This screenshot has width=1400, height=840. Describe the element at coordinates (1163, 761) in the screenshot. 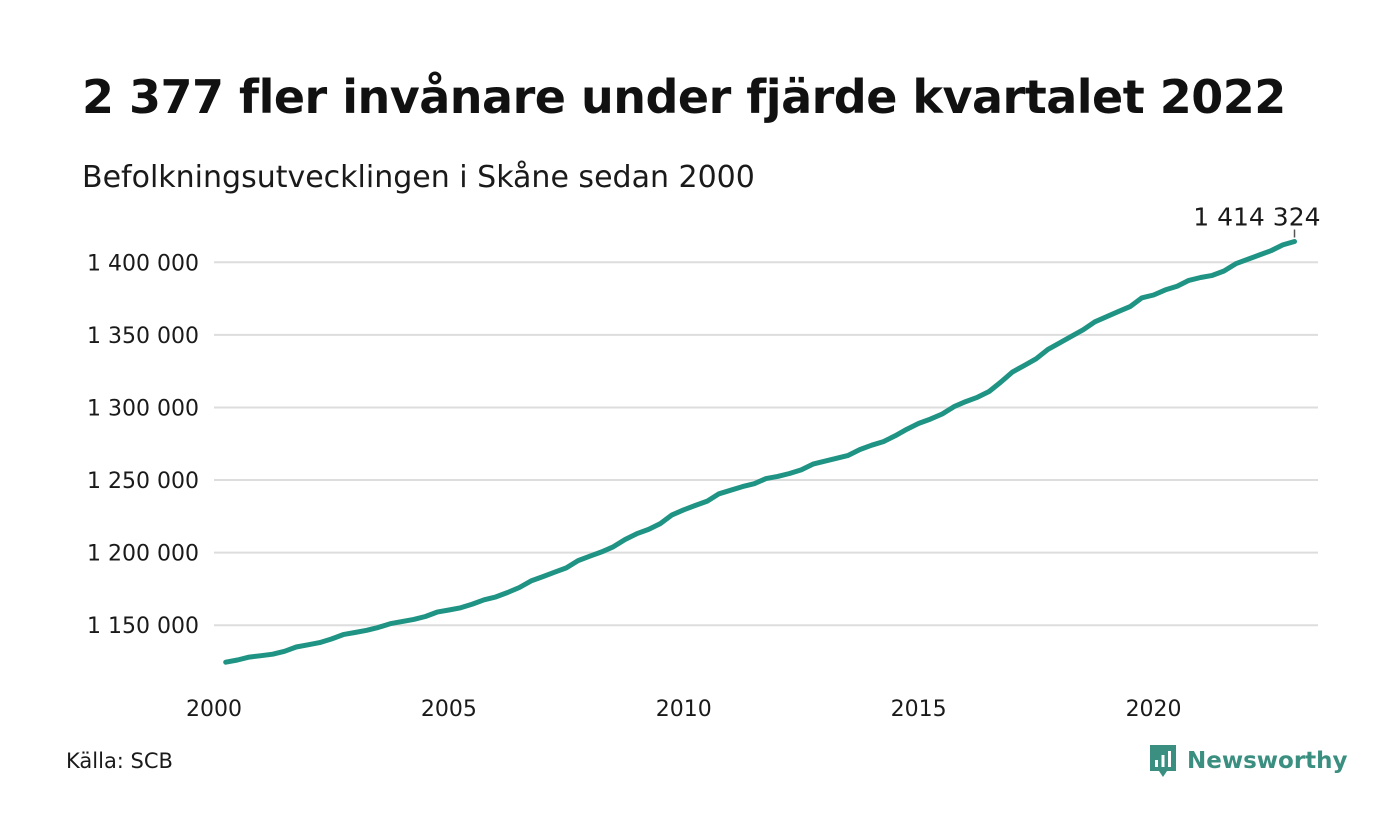

I see `newsworthy-logo-icon` at that location.